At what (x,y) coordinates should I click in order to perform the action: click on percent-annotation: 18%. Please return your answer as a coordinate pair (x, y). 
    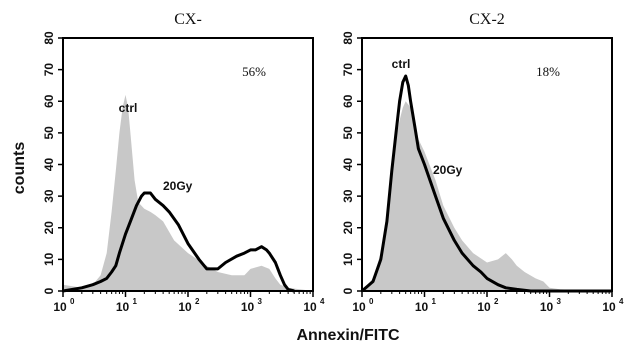
    Looking at the image, I should click on (548, 71).